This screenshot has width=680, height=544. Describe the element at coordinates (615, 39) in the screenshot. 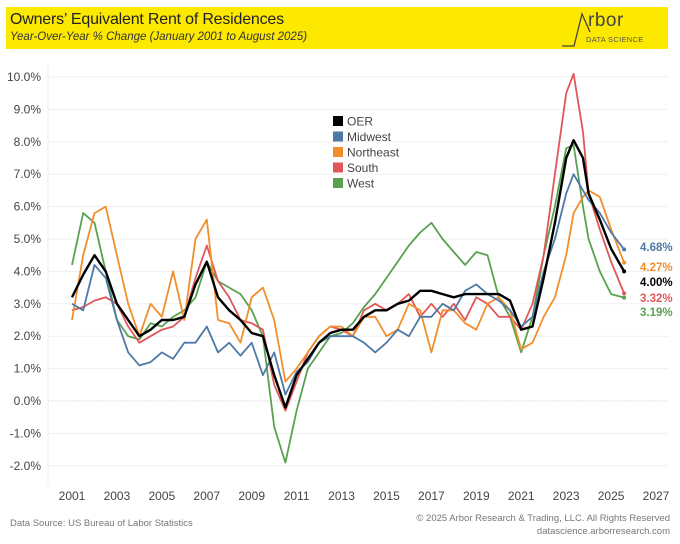

I see `logo-subtitle: DATA SCIENCE` at that location.